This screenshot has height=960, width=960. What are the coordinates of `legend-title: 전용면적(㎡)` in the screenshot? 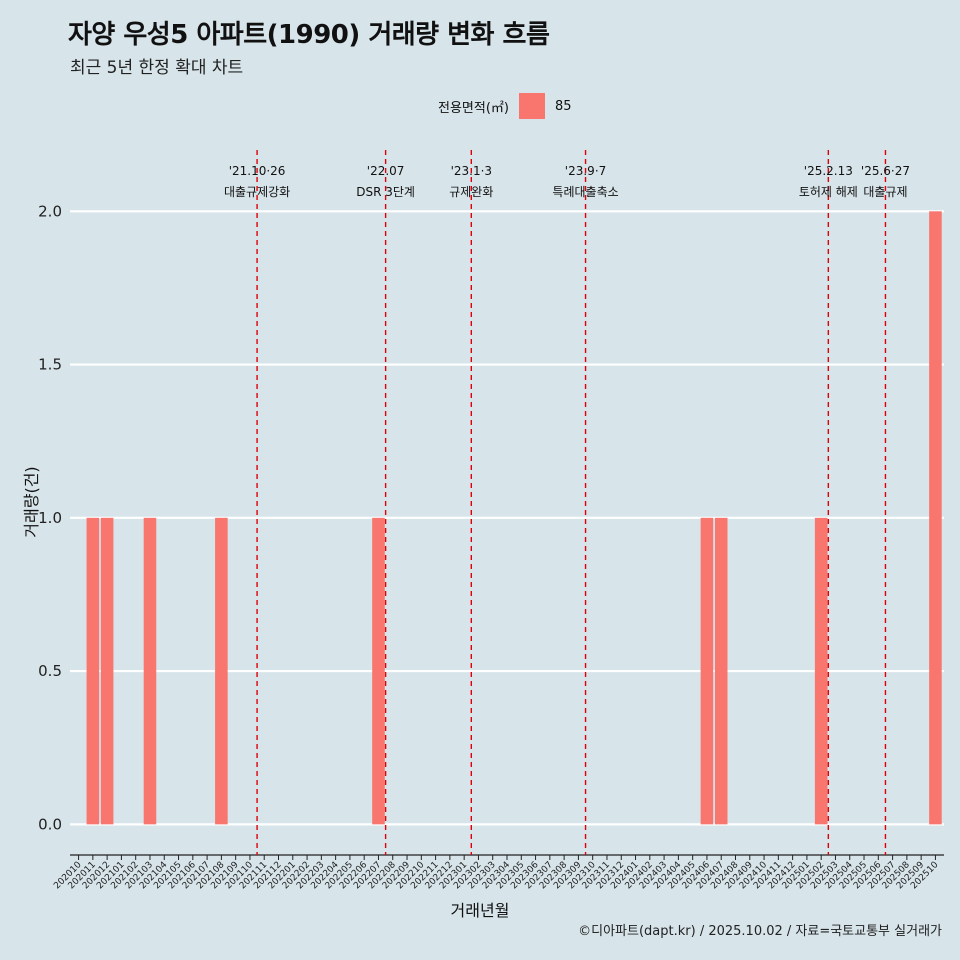 It's located at (473, 108).